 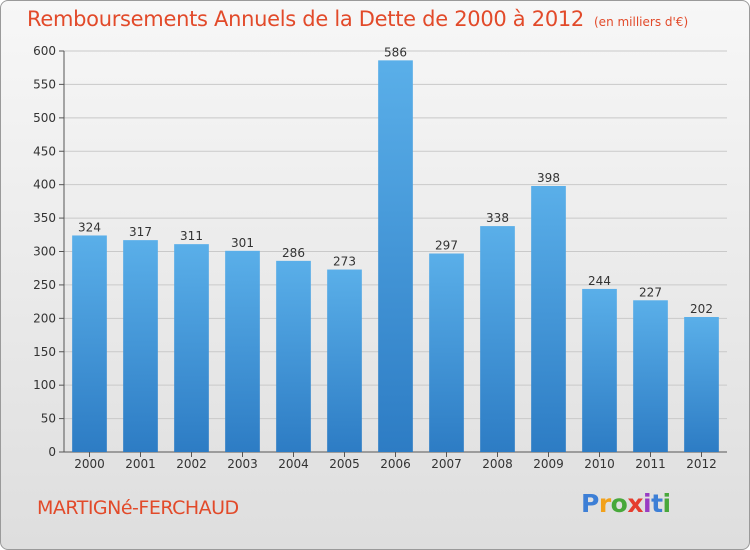 I want to click on commune-name: MARTIGNé-FERCHAUD, so click(x=138, y=508).